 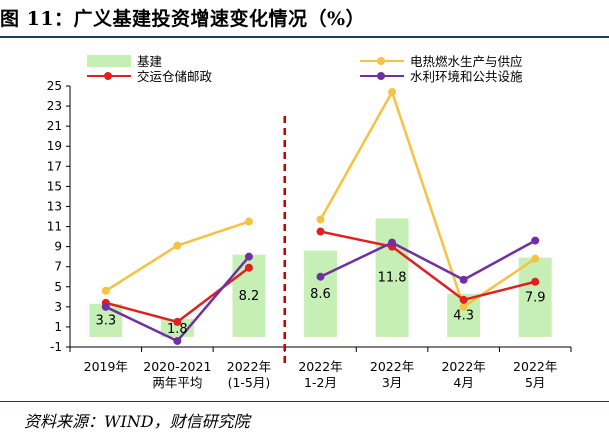 I want to click on x-tick-label: (1-5月), so click(x=249, y=382).